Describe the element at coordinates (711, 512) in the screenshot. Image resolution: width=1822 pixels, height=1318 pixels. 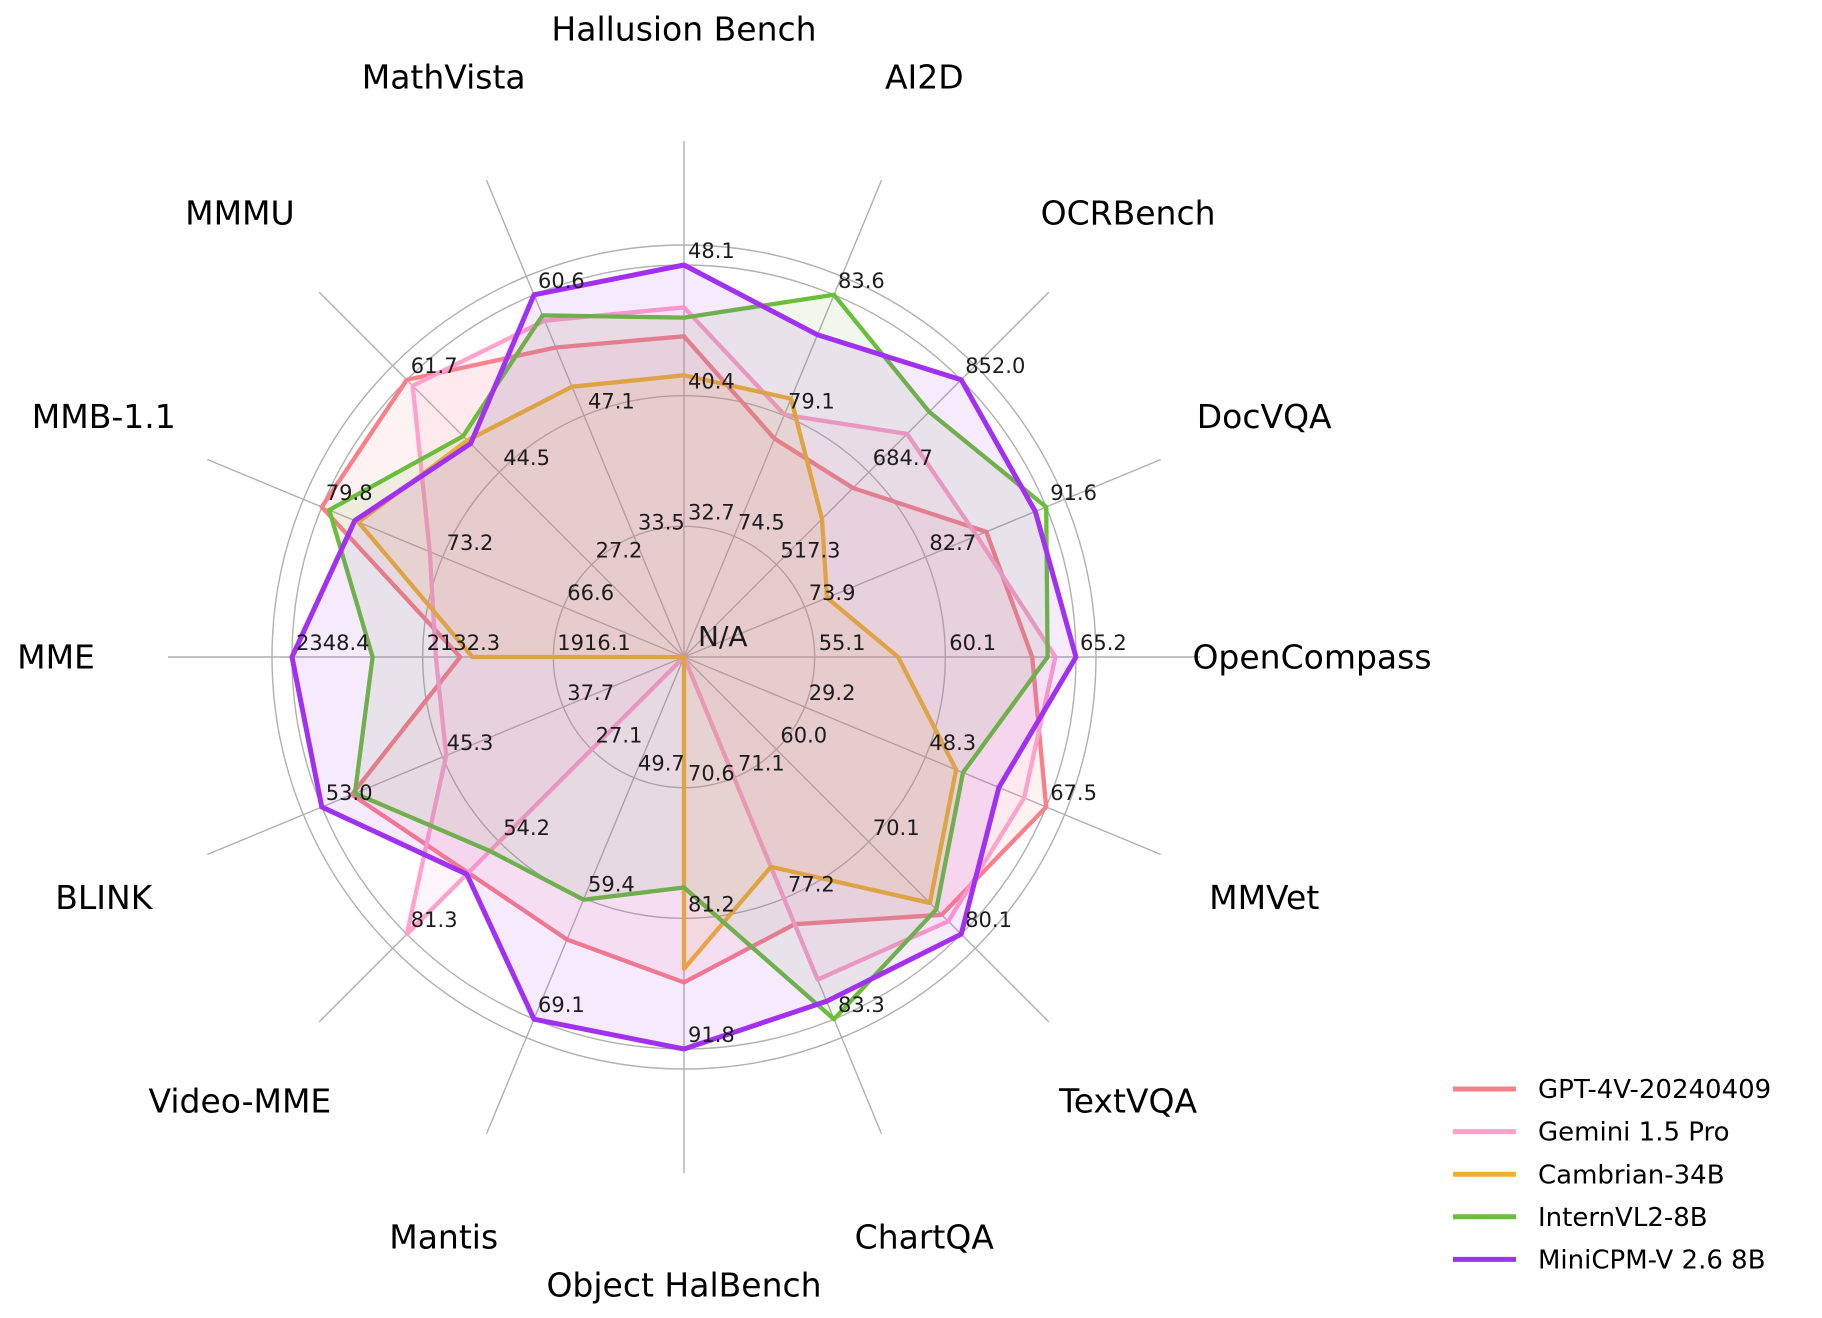
I see `tick-label-hallusion-bench-1: 32.7` at that location.